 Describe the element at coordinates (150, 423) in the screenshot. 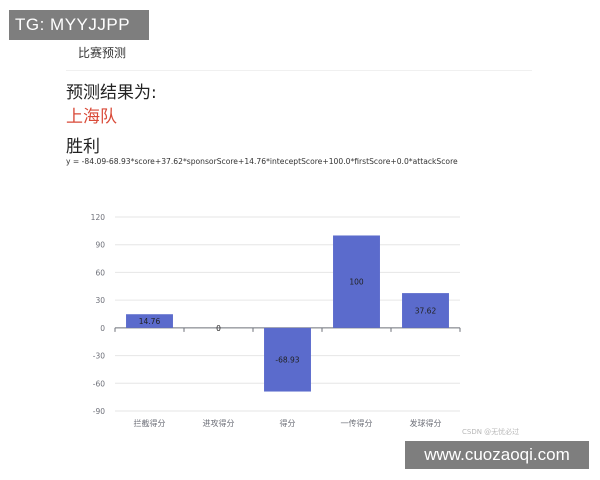

I see `x-category-label: 拦截得分` at that location.